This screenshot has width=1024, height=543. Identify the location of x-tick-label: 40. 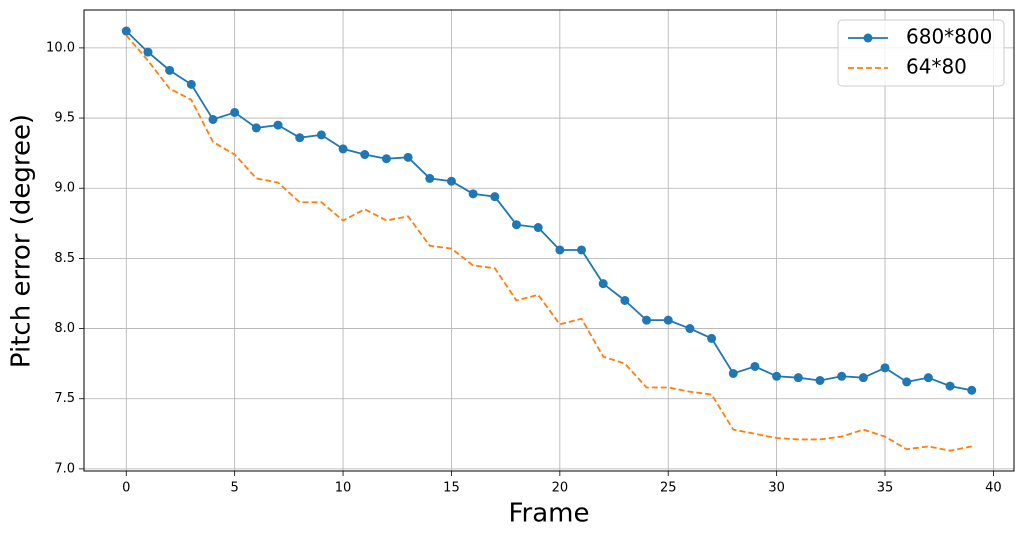
(993, 488).